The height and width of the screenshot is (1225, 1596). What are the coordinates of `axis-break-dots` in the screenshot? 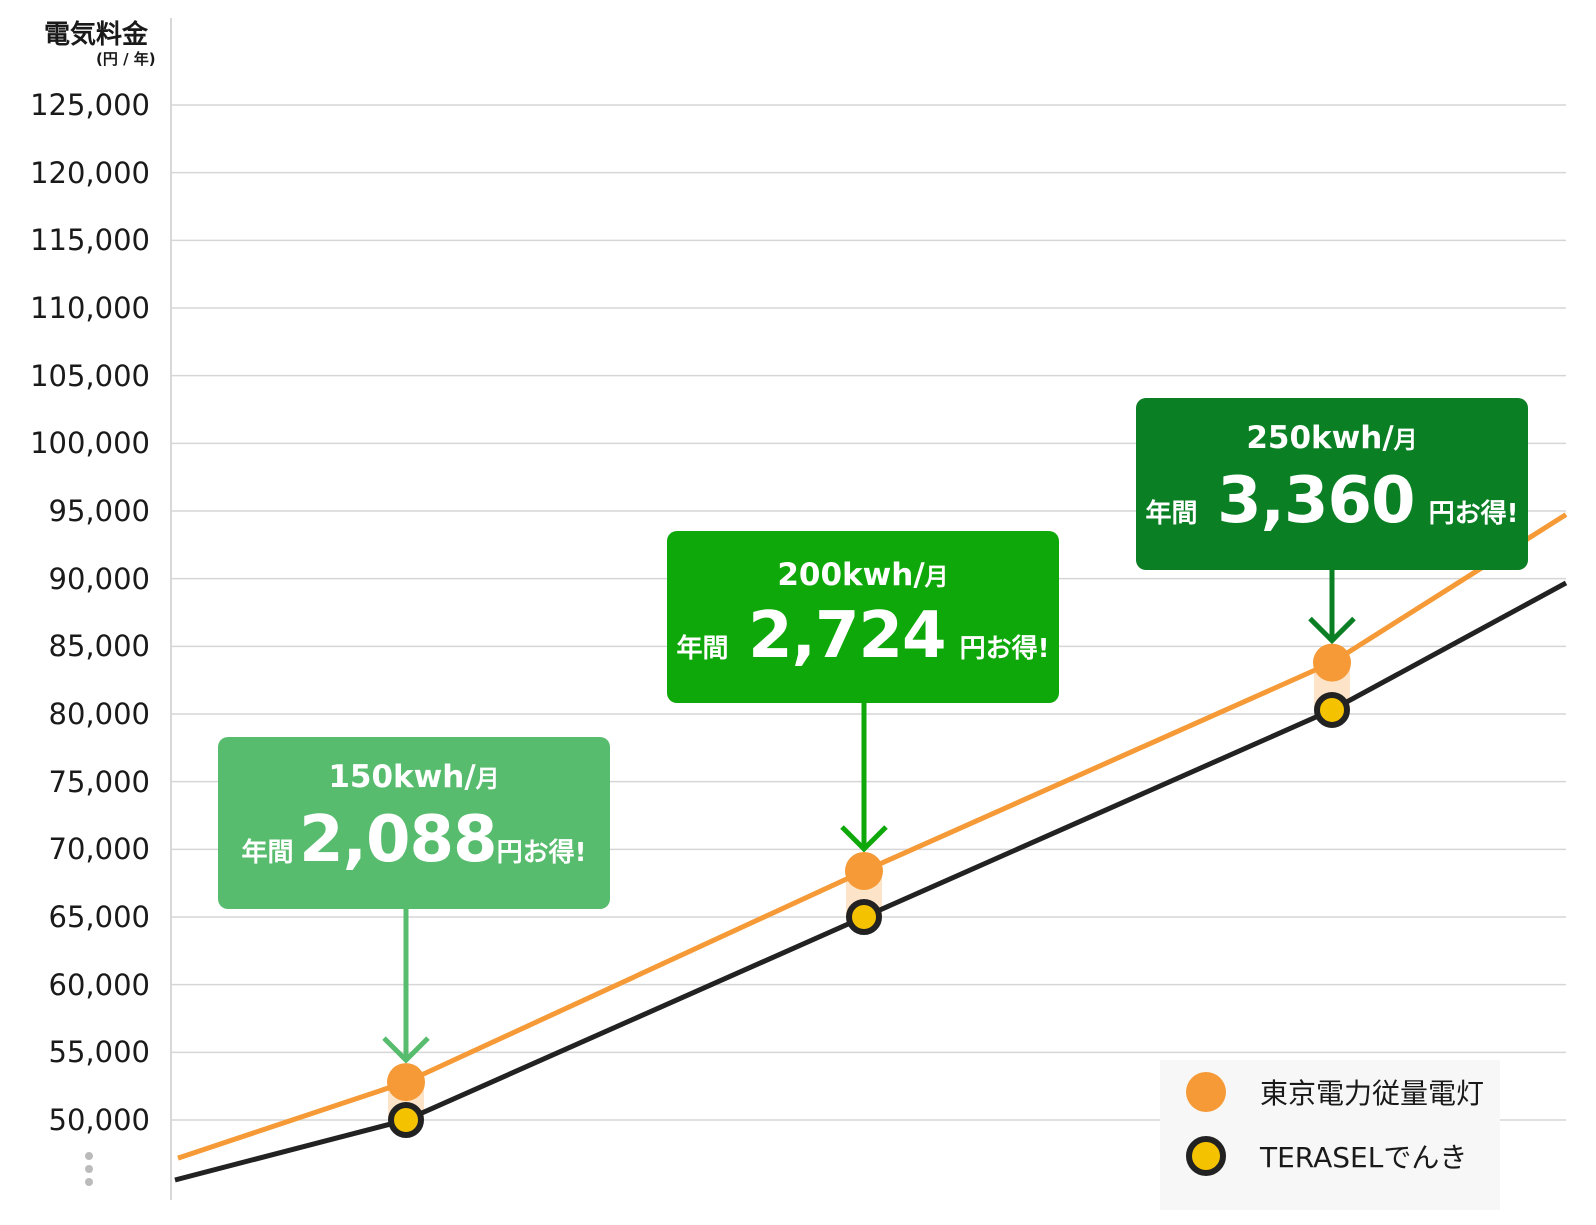 It's located at (90, 1171).